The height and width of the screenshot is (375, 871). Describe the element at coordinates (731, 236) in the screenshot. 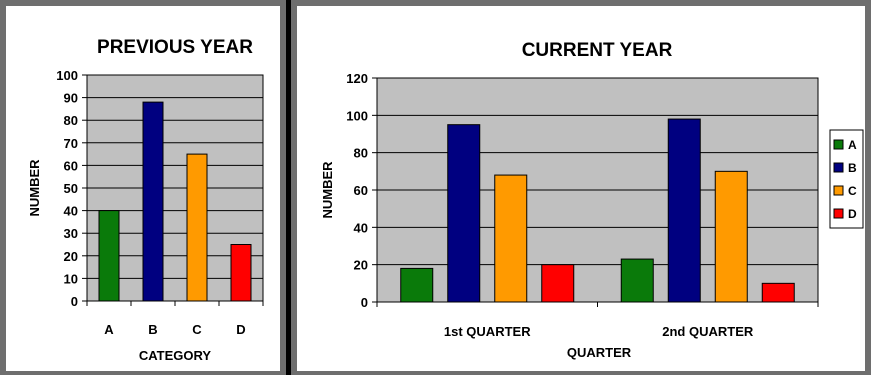

I see `bar-c-q2` at that location.